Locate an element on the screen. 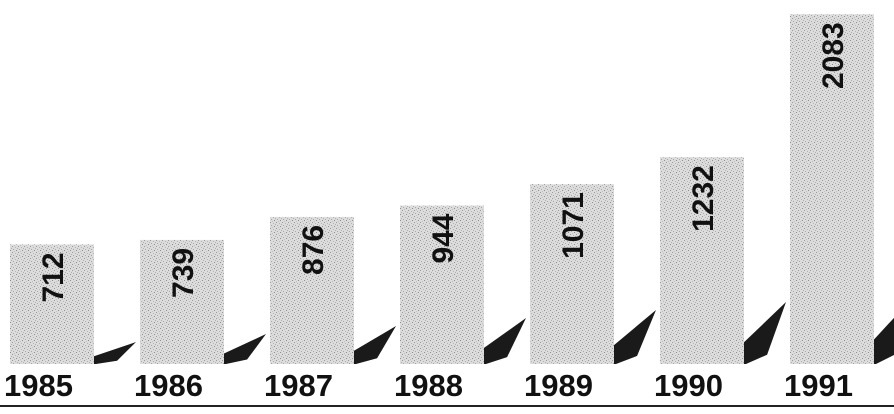  value-label-1988: 944 is located at coordinates (443, 238).